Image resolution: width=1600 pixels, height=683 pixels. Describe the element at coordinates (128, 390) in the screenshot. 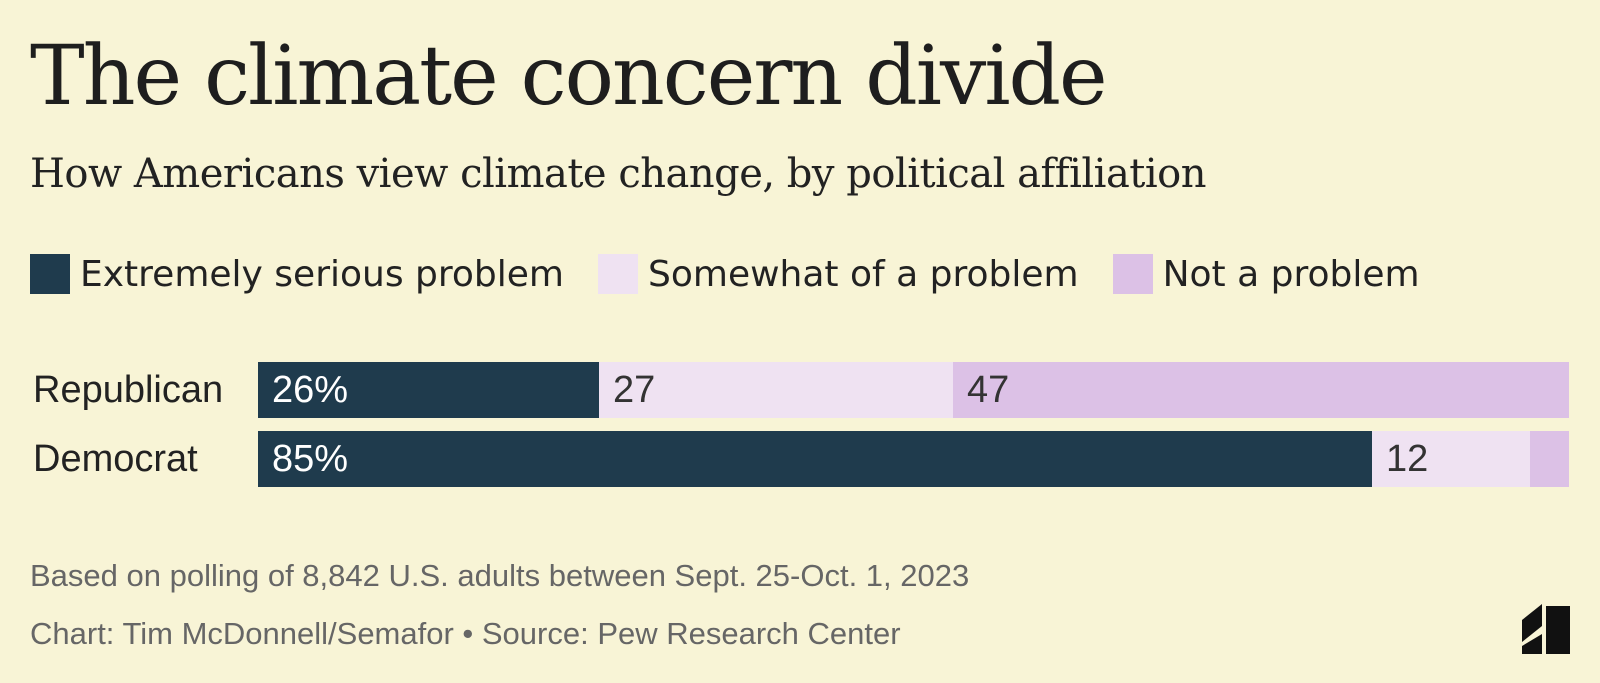

I see `row-label-republican: Republican` at that location.